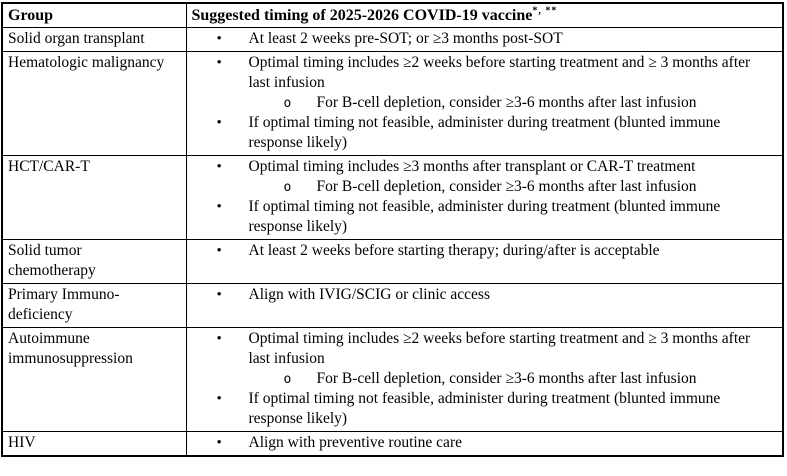  I want to click on timing-item: • Align with IVIG/SCIG or clinic access, so click(470, 295).